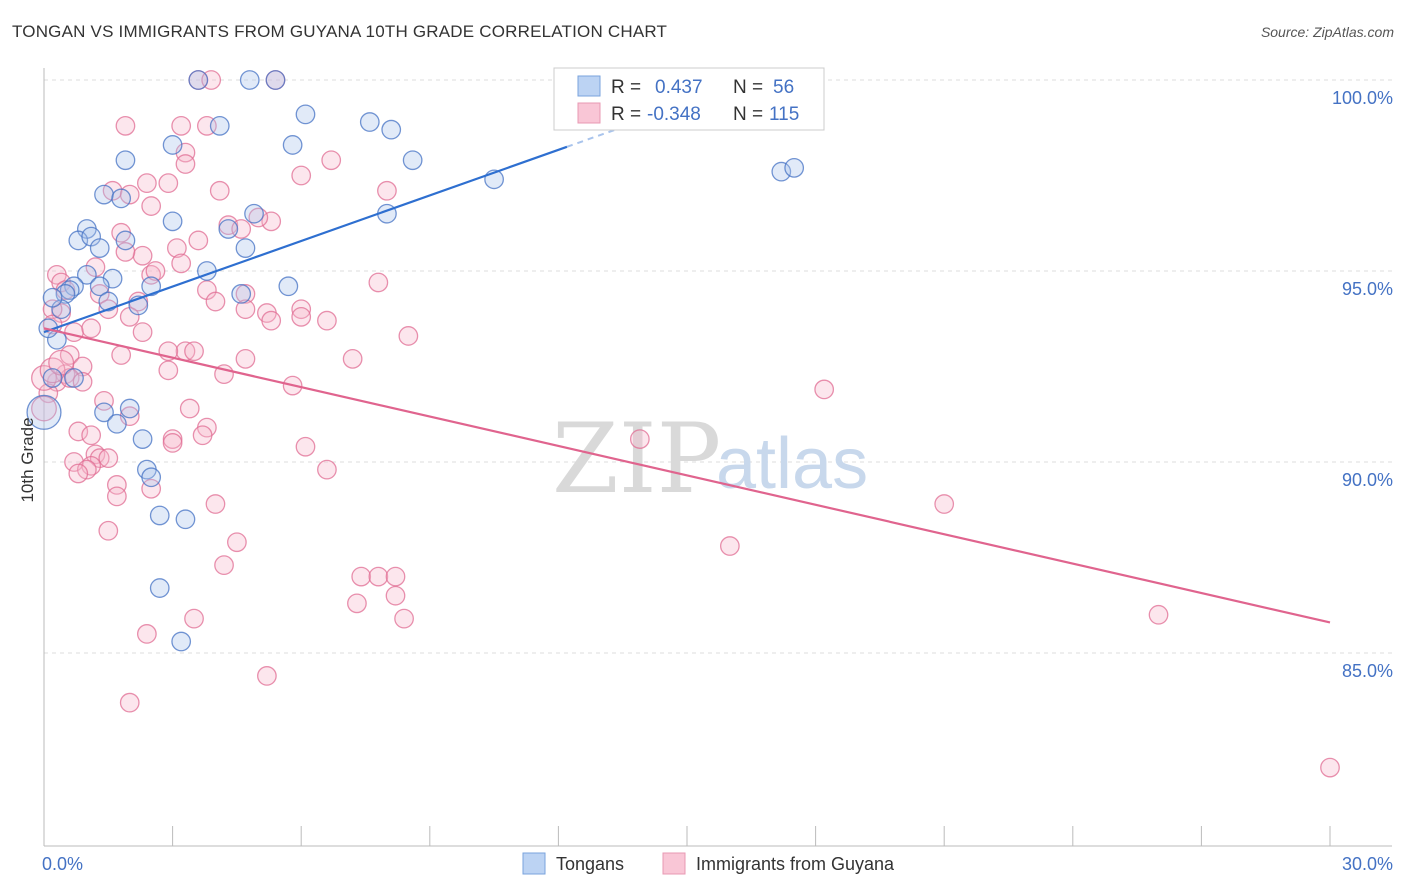  Describe the element at coordinates (305, 239) in the screenshot. I see `tongan-trend-line` at that location.